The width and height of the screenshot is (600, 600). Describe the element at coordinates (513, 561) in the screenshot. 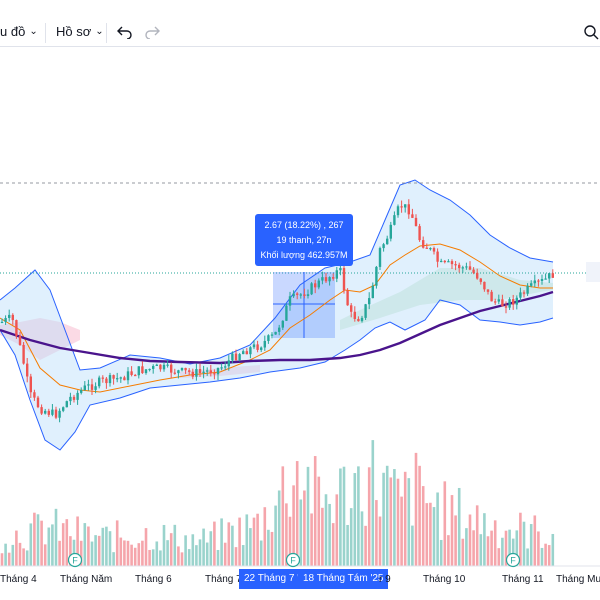

I see `event-marker-label: F` at that location.